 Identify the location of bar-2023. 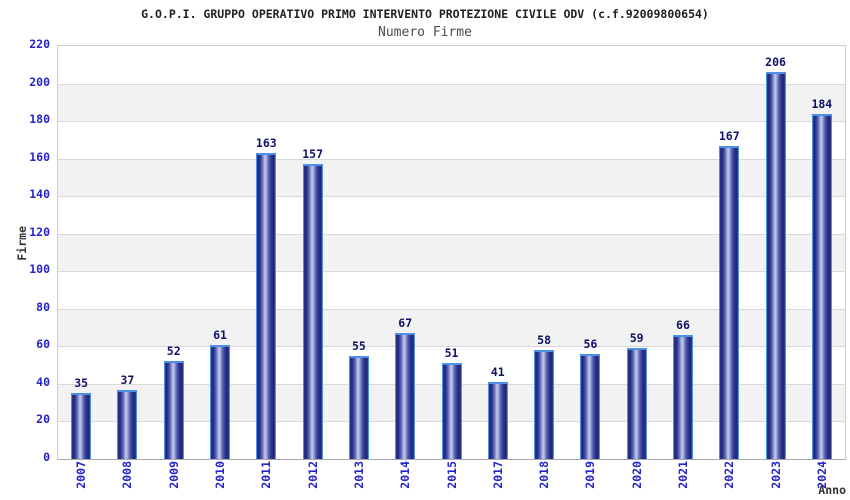
(775, 265).